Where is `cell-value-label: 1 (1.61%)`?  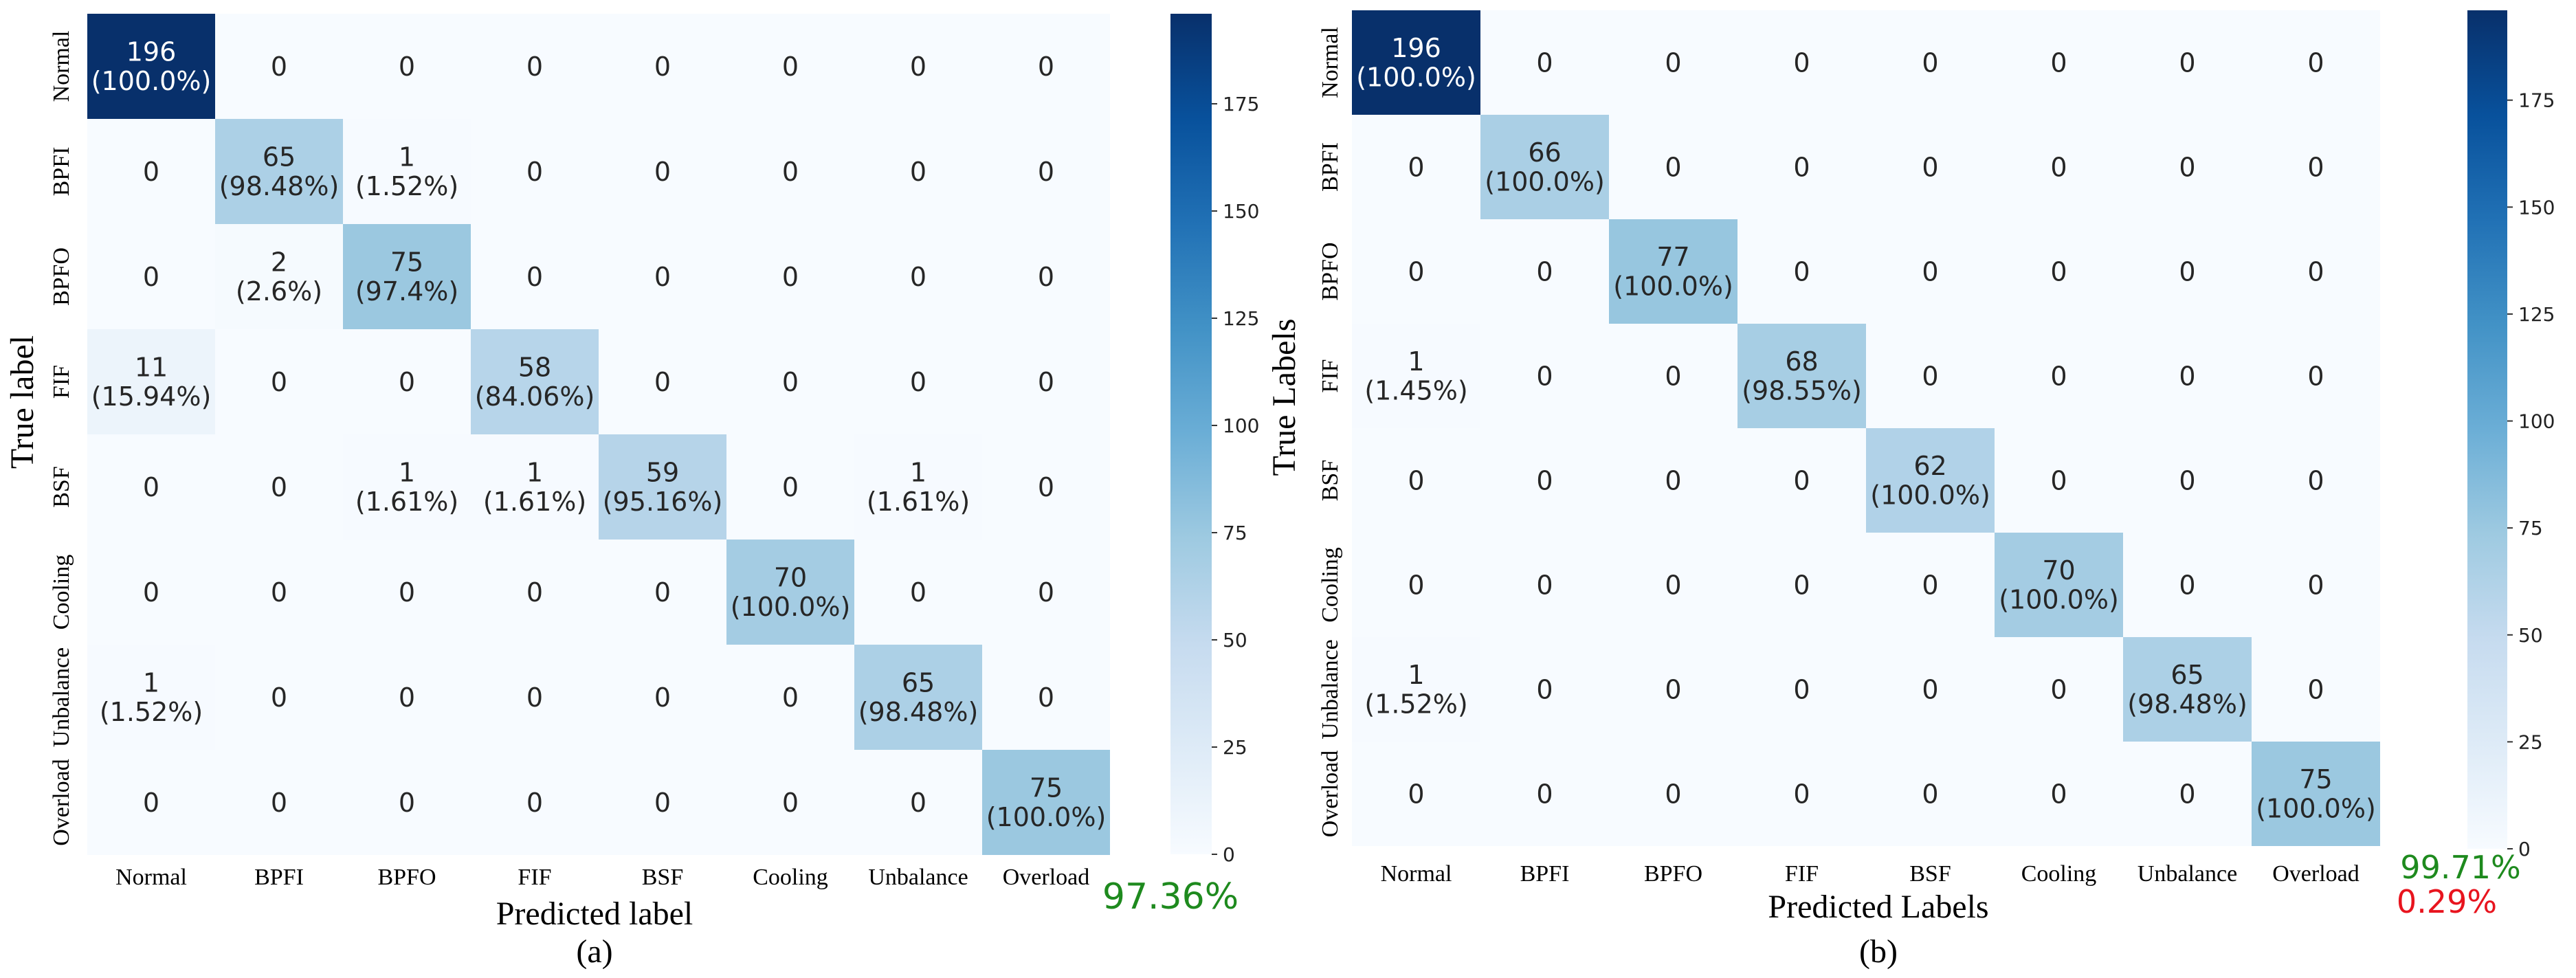 cell-value-label: 1 (1.61%) is located at coordinates (918, 488).